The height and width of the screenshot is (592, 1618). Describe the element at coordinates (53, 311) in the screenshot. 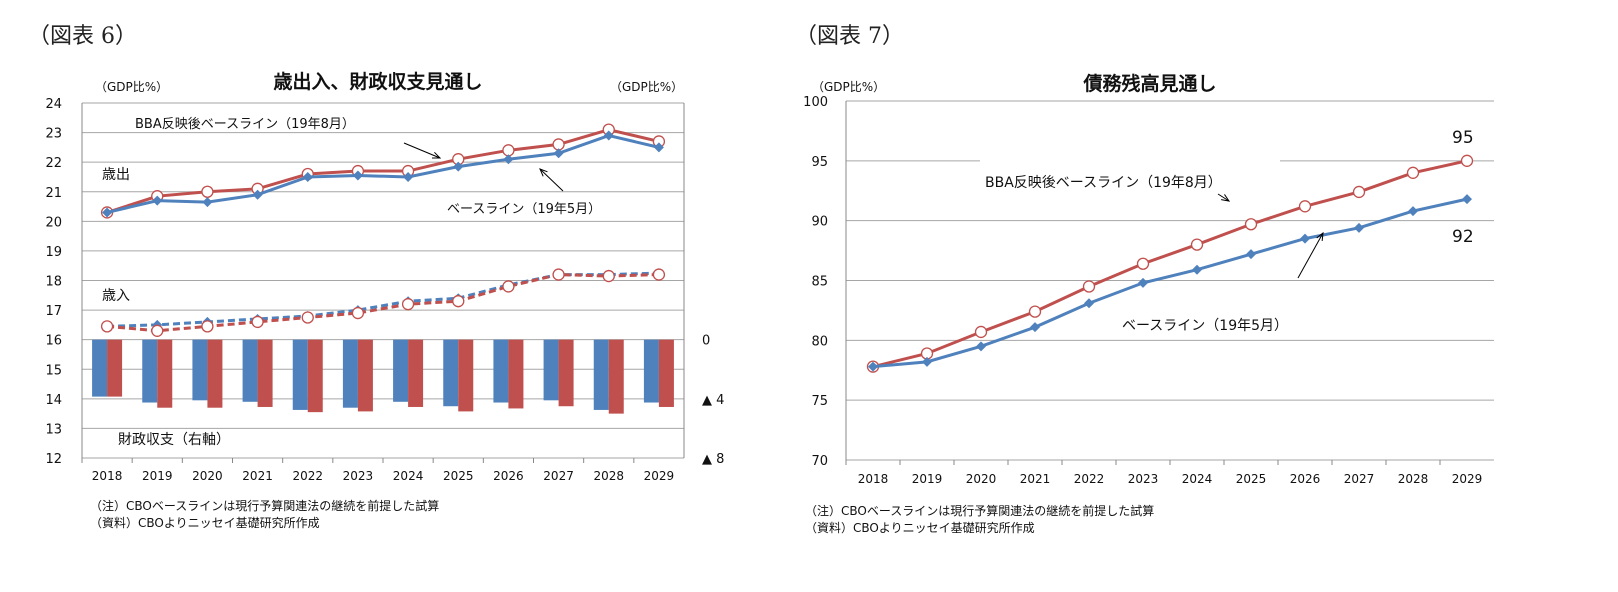

I see `y-tick-label: 17` at that location.